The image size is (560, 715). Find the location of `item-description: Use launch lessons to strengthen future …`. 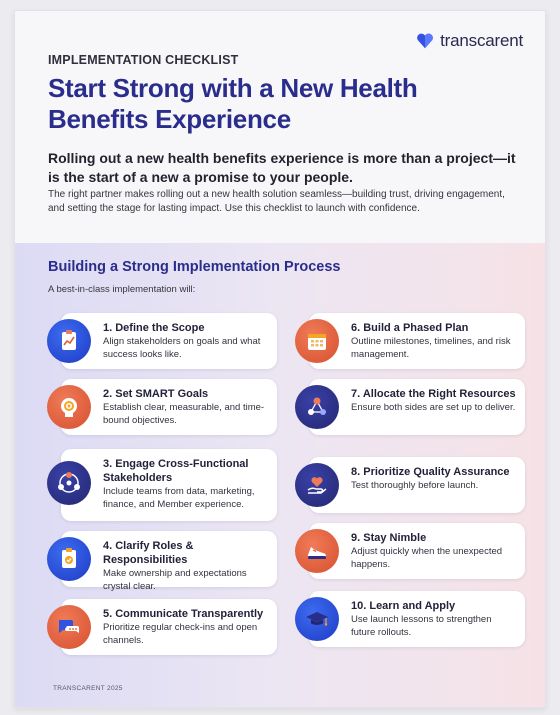

item-description: Use launch lessons to strengthen future … is located at coordinates (421, 626).